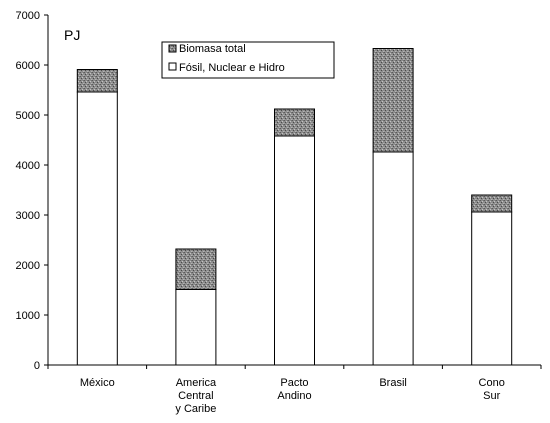  Describe the element at coordinates (97, 383) in the screenshot. I see `x-category-label: México` at that location.